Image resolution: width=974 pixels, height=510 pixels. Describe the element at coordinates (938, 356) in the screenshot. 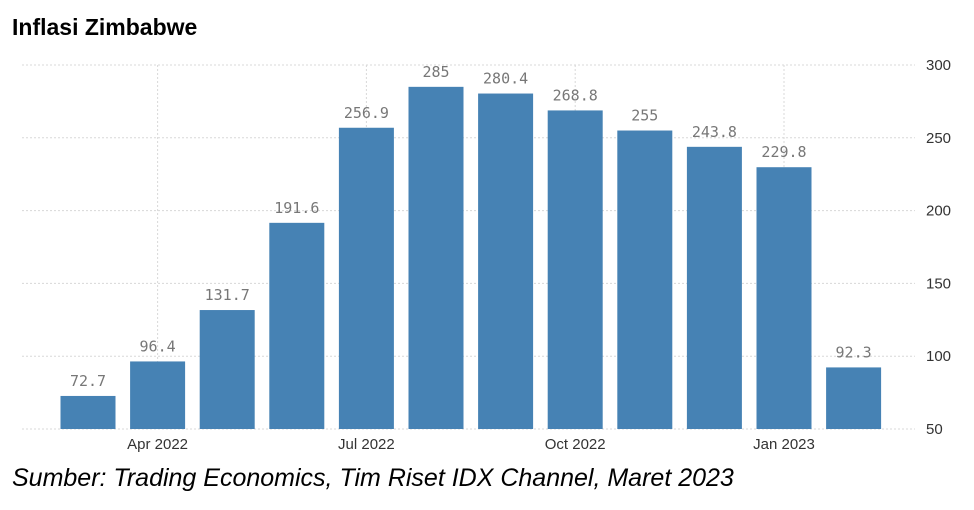

I see `y-tick-label: 100` at that location.